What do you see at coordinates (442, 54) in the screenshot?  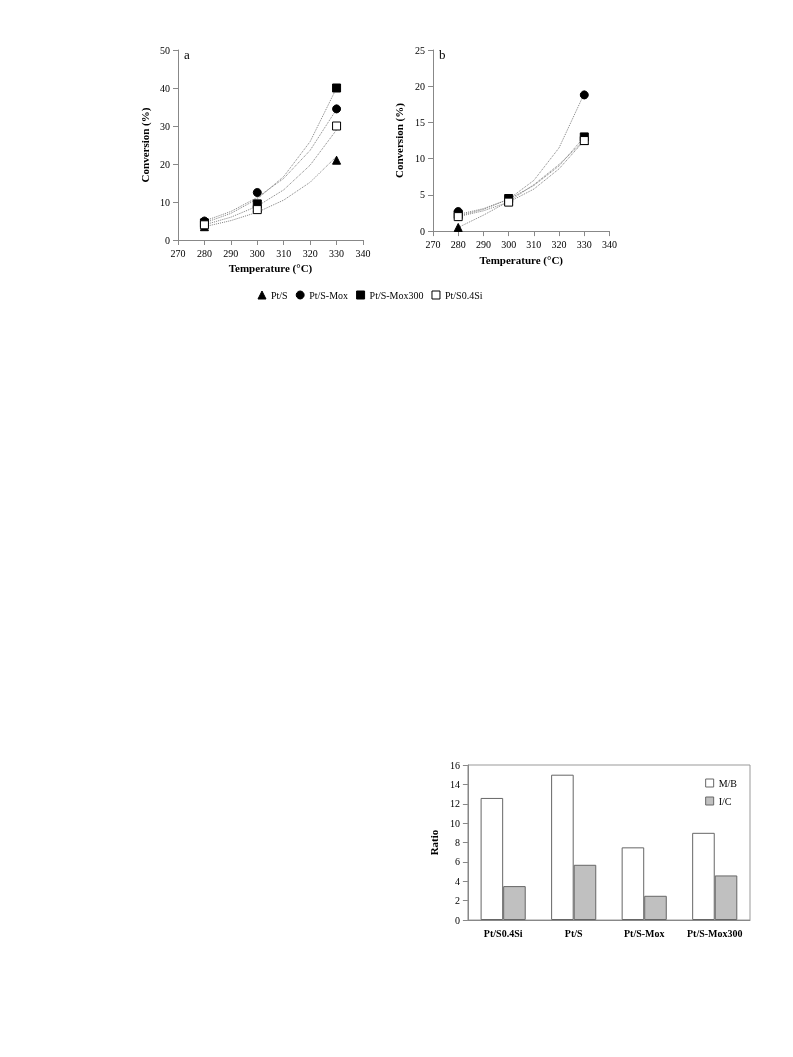 I see `annotation: b` at bounding box center [442, 54].